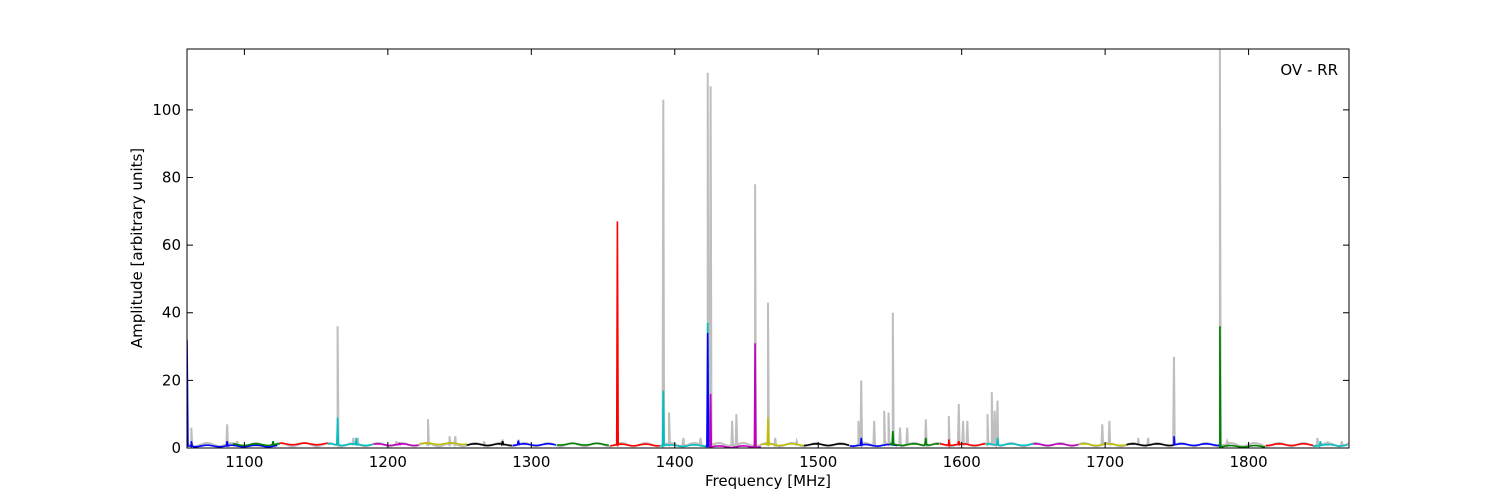 The height and width of the screenshot is (500, 1500). What do you see at coordinates (137, 248) in the screenshot?
I see `y-axis-label: Amplitude [arbitrary units]` at bounding box center [137, 248].